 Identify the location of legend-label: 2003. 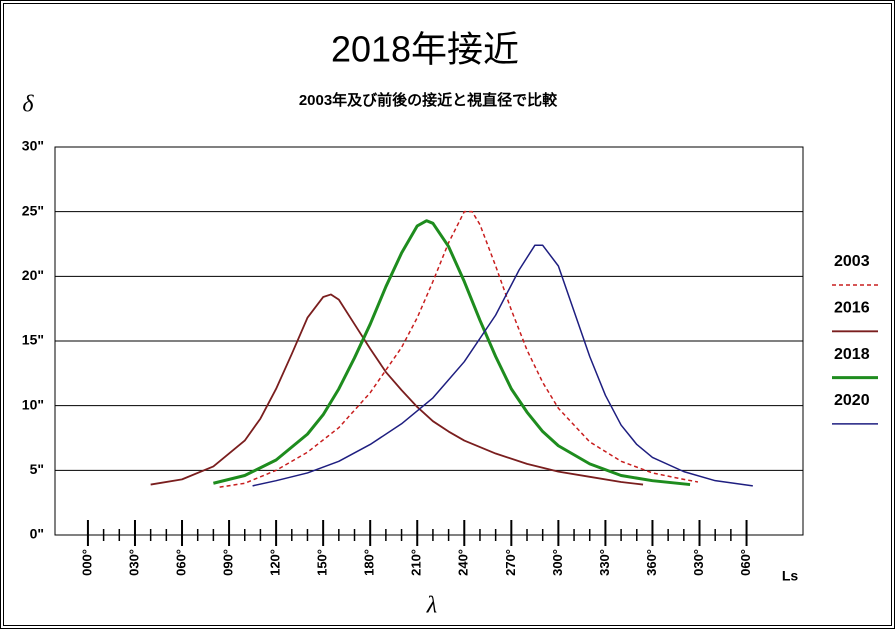
(852, 261).